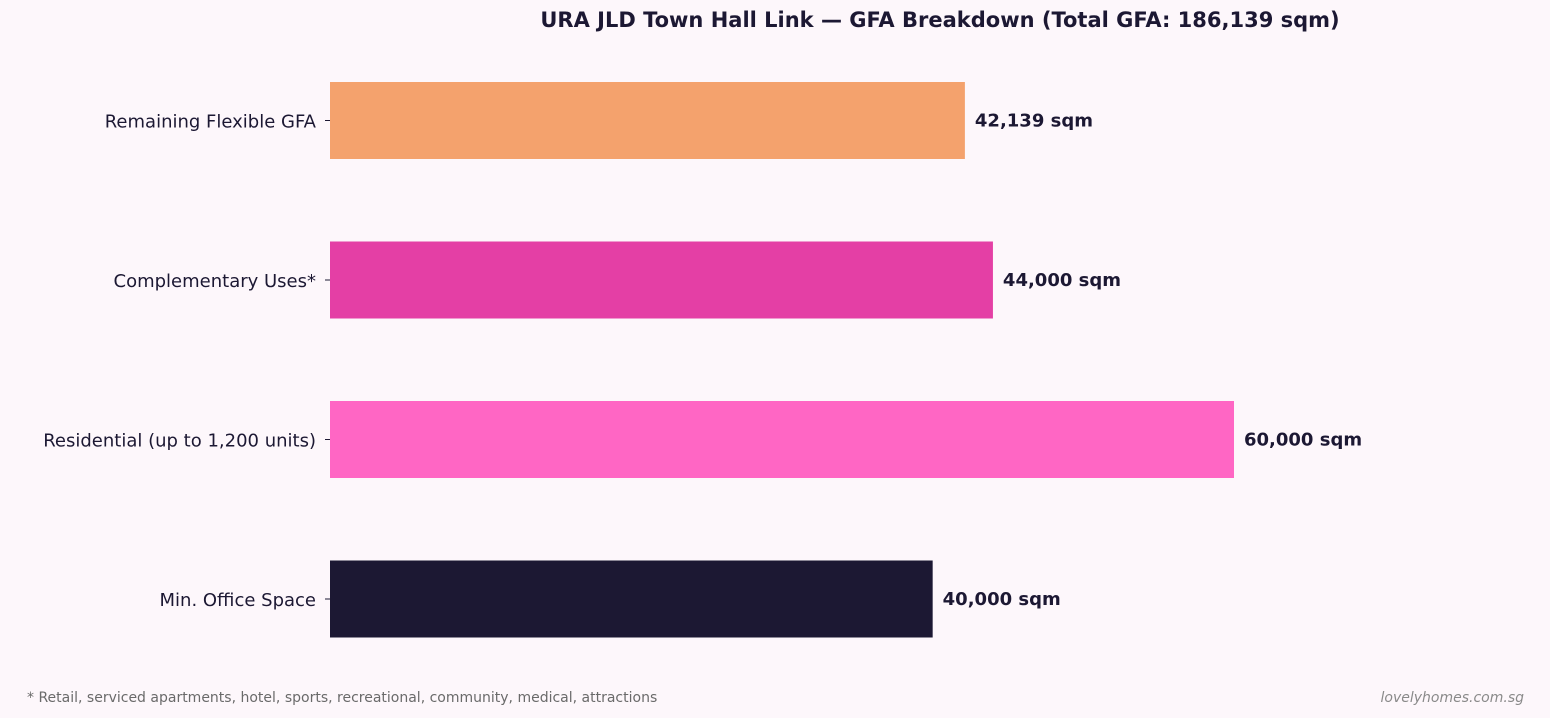  What do you see at coordinates (215, 281) in the screenshot?
I see `y-tick-label-complementary-uses: Complementary Uses*` at bounding box center [215, 281].